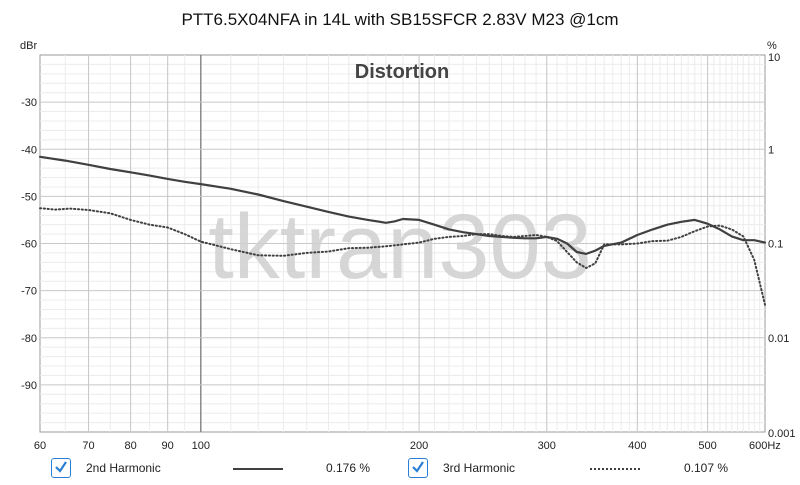  Describe the element at coordinates (348, 468) in the screenshot. I see `legend-value-2nd: 0.176 %` at that location.